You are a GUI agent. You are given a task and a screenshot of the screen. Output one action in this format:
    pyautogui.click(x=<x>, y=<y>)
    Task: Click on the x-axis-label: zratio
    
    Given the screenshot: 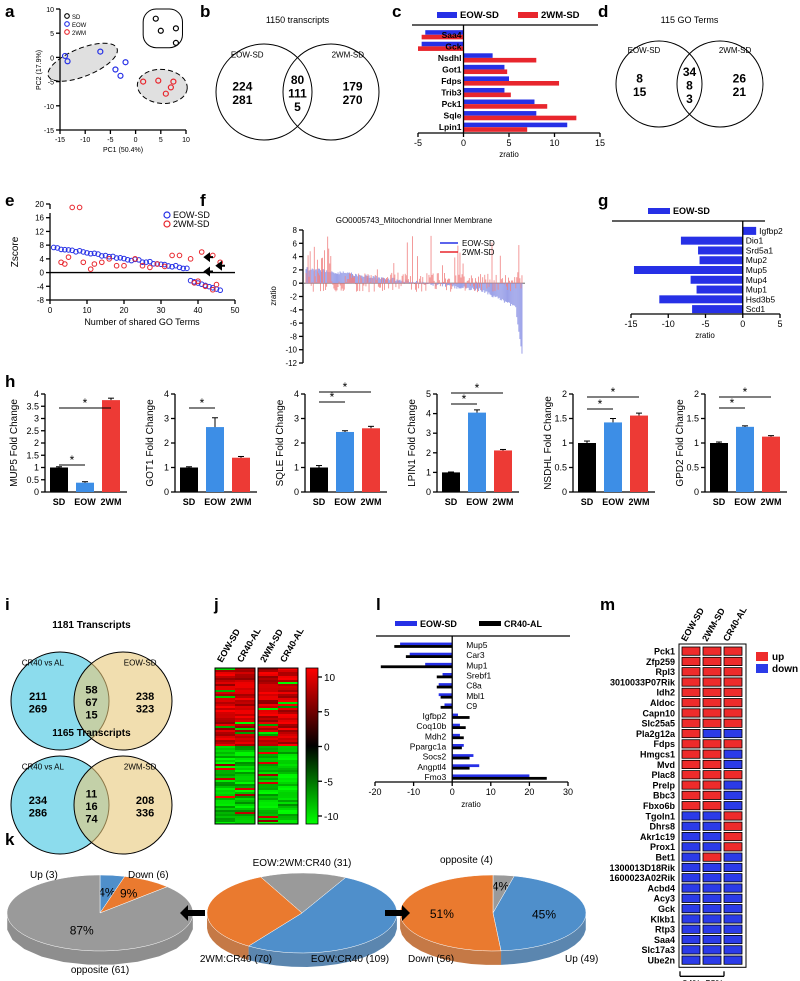 What is the action you would take?
    pyautogui.click(x=471, y=804)
    